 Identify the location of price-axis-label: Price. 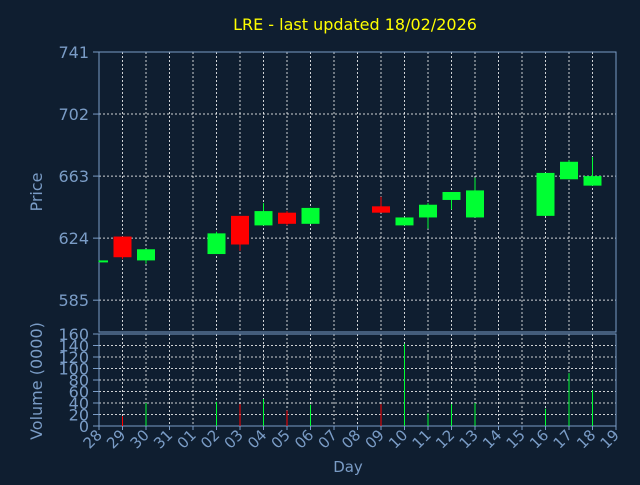
(36, 191).